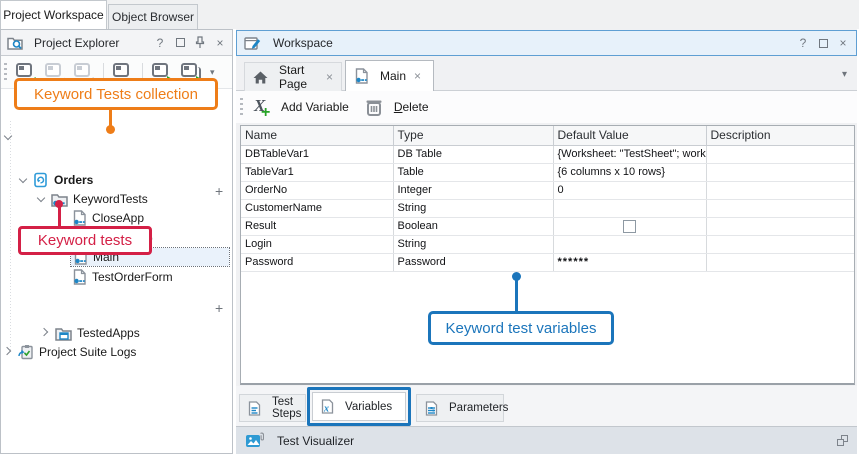  What do you see at coordinates (462, 408) in the screenshot?
I see `tab-parameters: Parameters` at bounding box center [462, 408].